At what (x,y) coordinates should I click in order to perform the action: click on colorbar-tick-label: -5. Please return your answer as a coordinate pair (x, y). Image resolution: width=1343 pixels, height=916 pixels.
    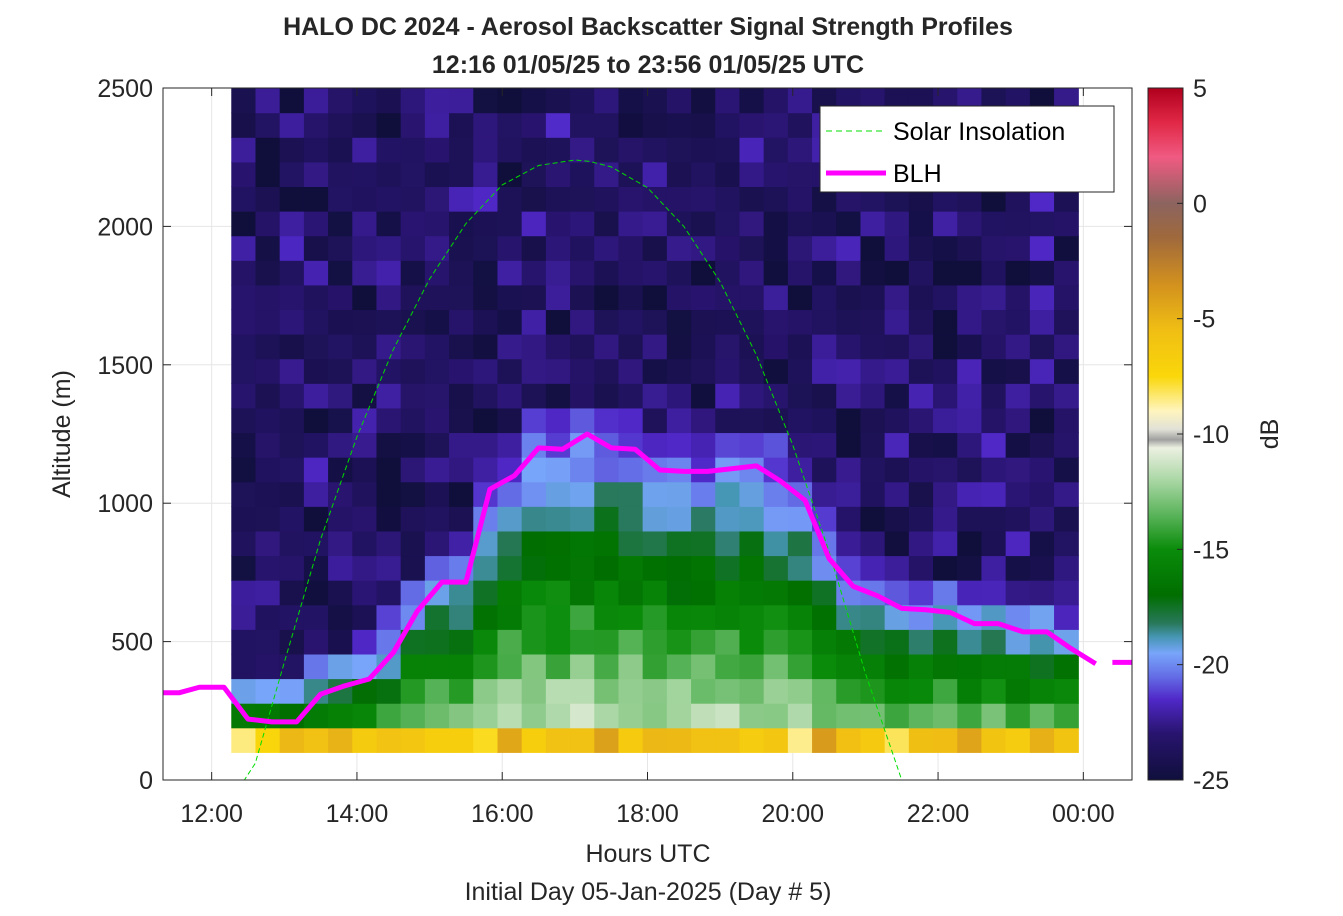
    Looking at the image, I should click on (1204, 320).